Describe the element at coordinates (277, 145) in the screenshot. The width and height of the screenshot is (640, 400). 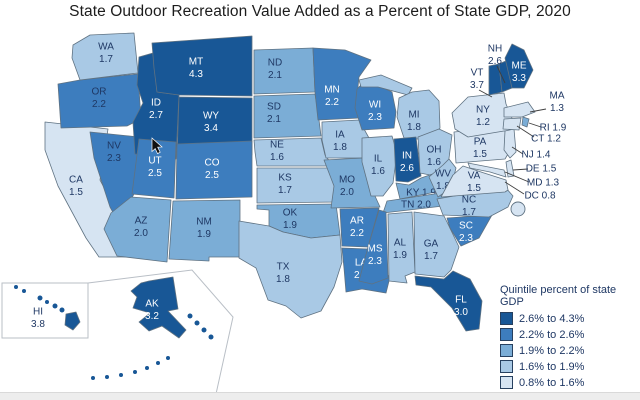
I see `state-label-NE: NE` at that location.